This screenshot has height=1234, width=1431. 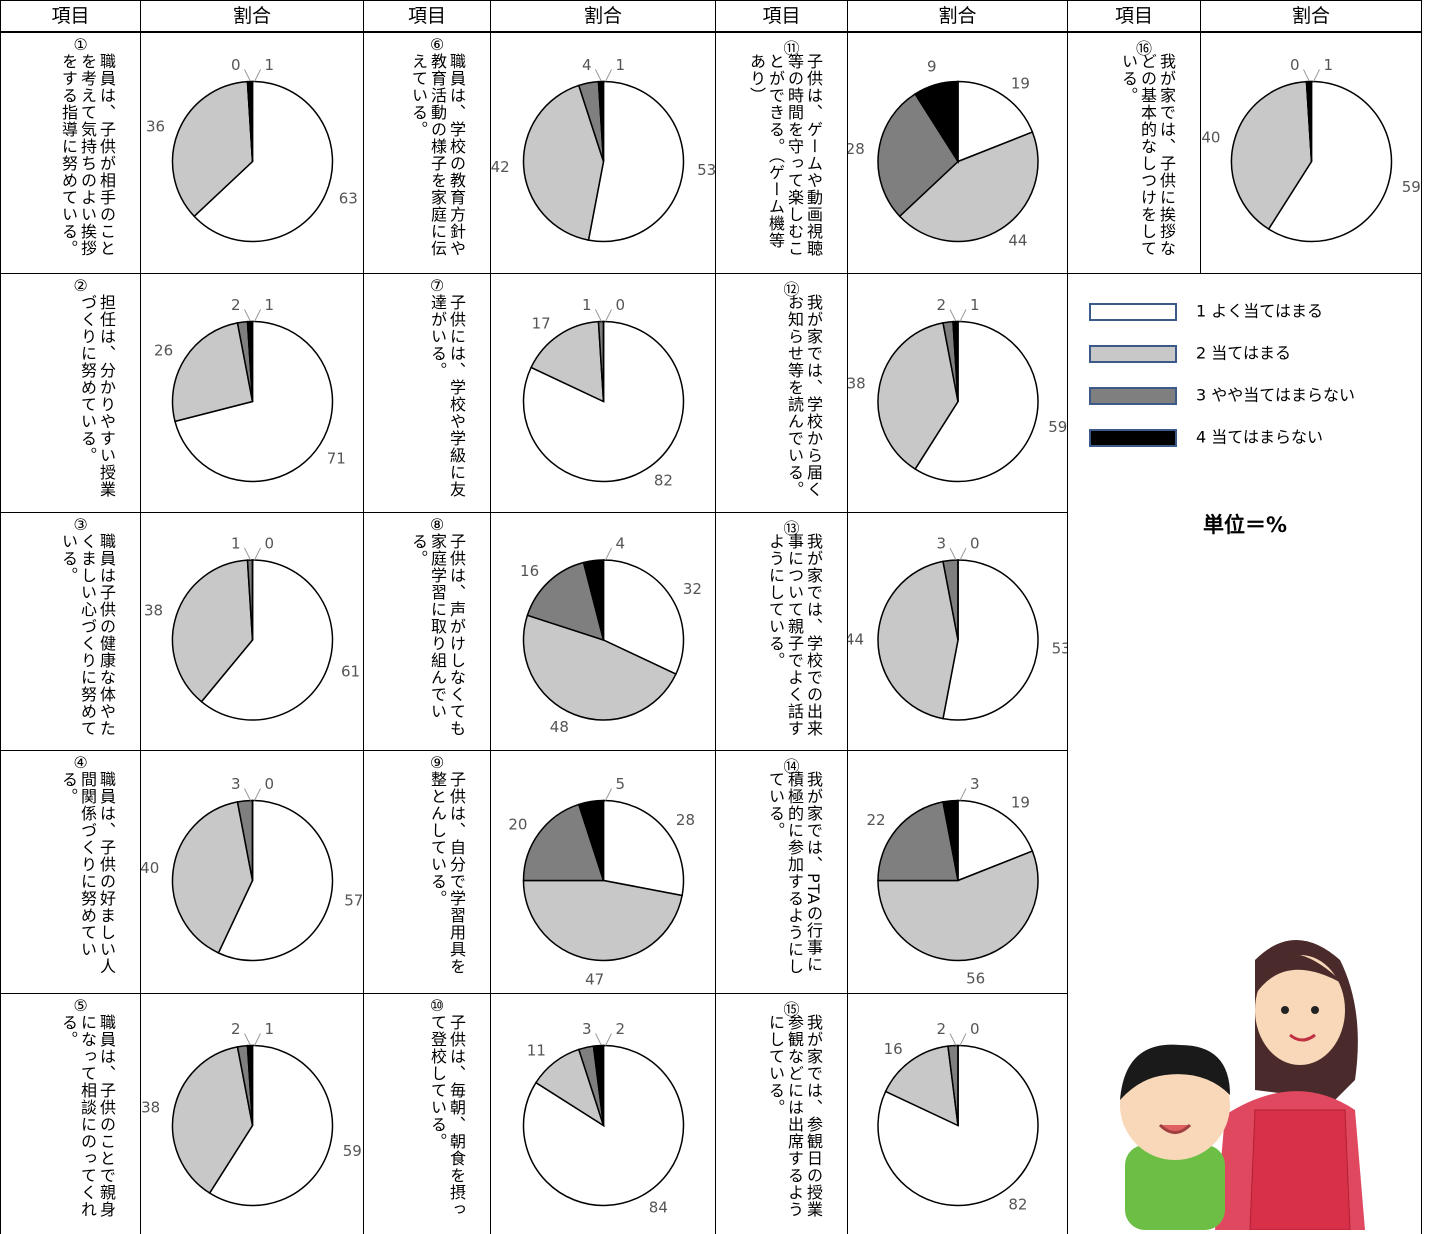 I want to click on item-text: 子供は、毎朝、朝食を摂って登校している。, so click(x=447, y=1116).